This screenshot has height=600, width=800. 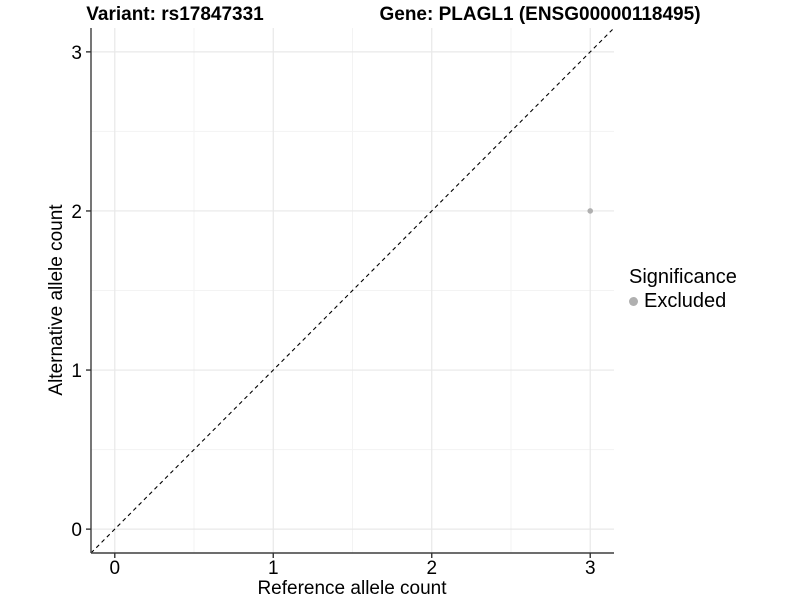 I want to click on x-tick-label: 2, so click(x=431, y=568).